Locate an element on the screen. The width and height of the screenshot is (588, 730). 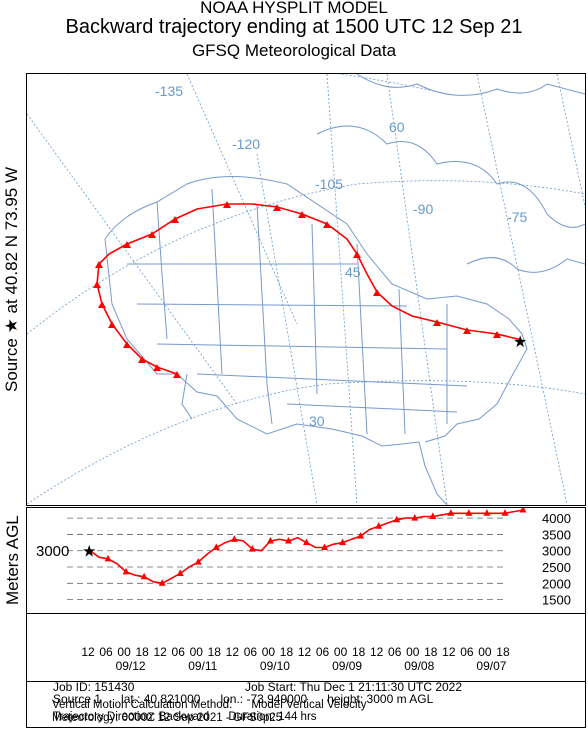
y-tick-label: 1500 is located at coordinates (556, 600).